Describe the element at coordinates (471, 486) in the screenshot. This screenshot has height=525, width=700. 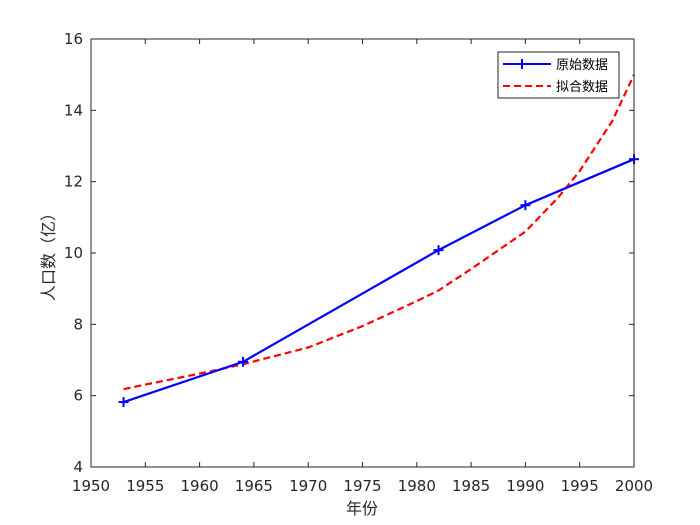
I see `x-tick-label: 1985` at that location.